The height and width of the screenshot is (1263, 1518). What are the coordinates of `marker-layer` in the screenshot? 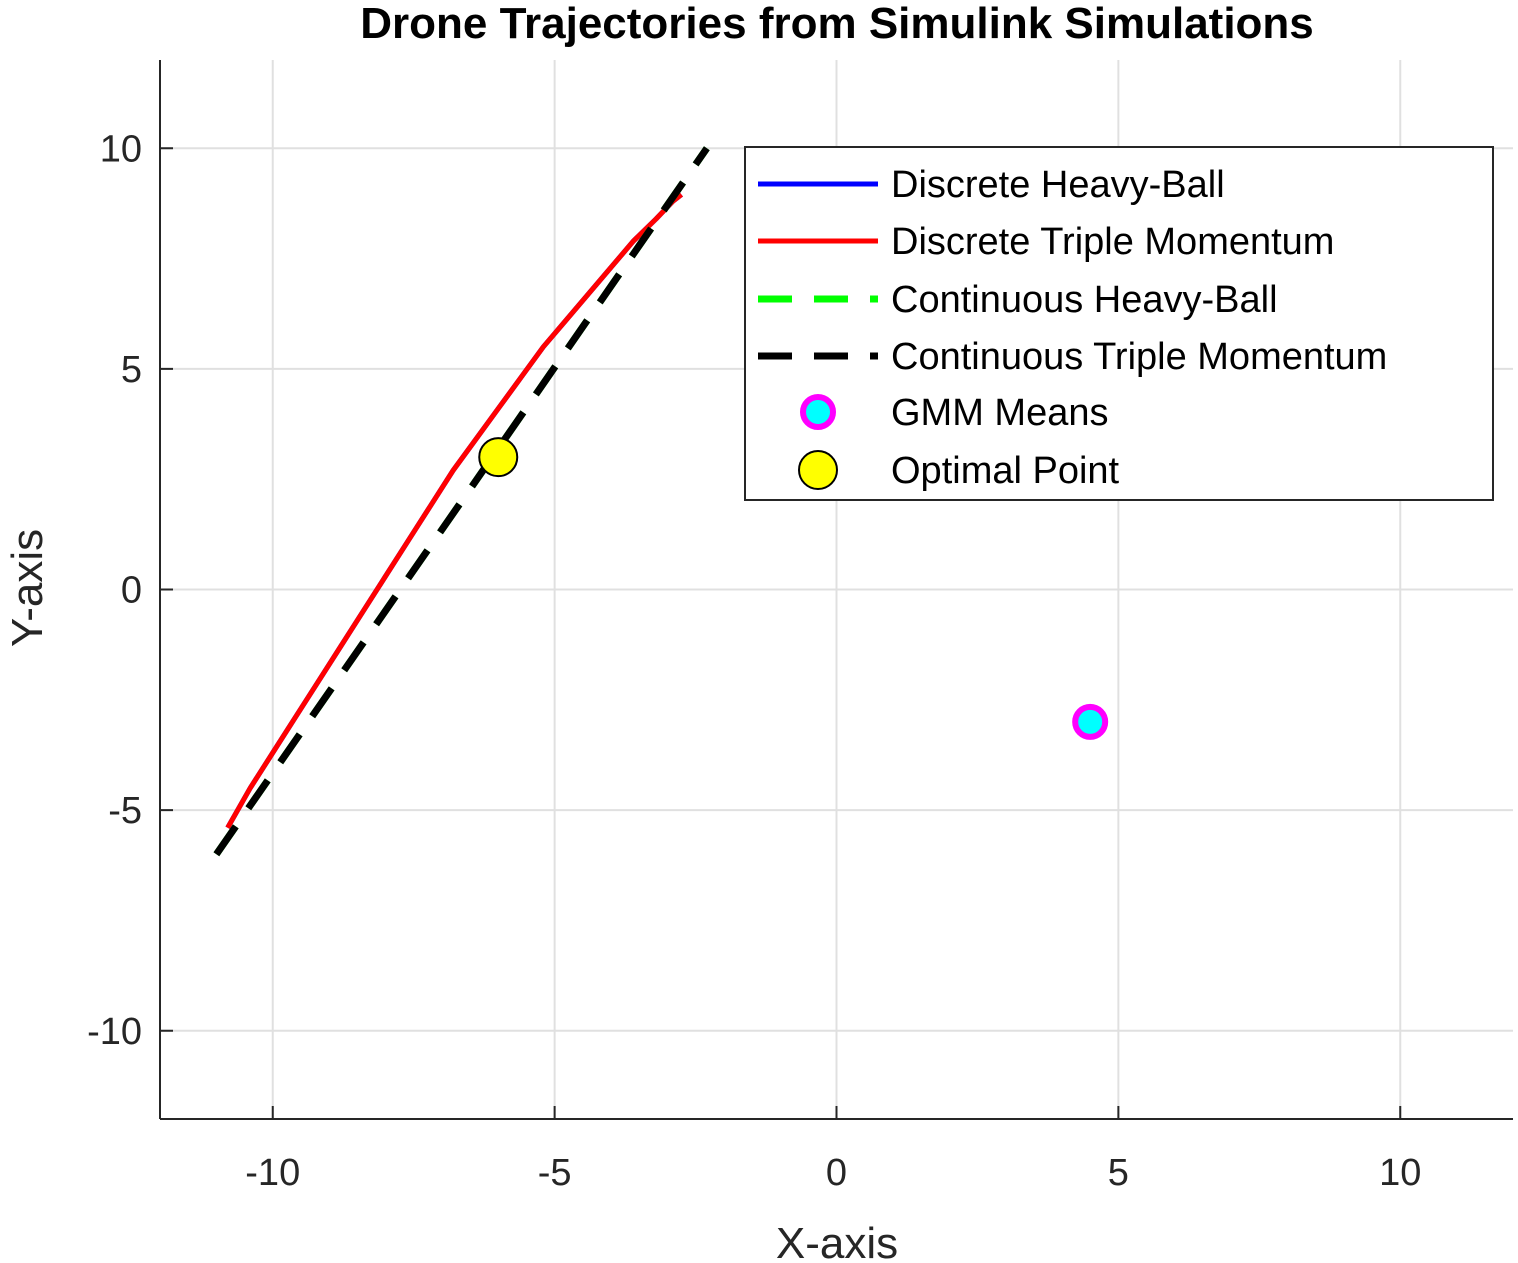 It's located at (793, 588).